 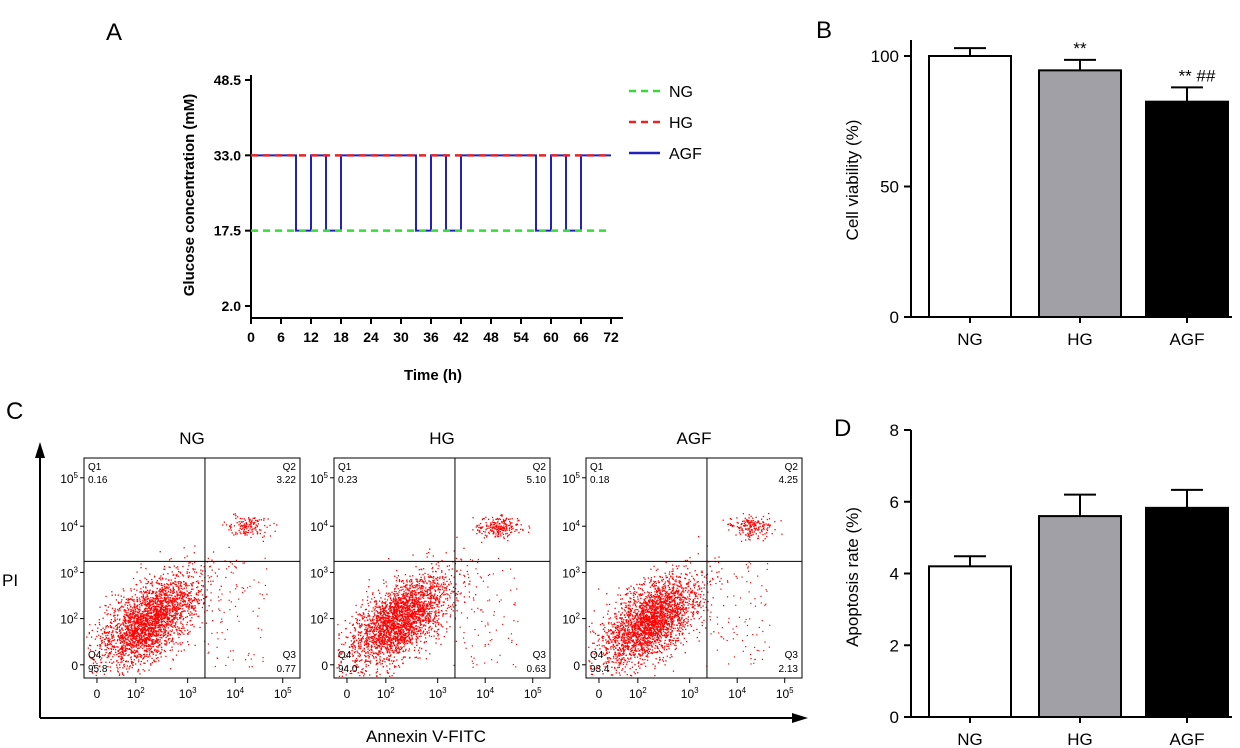 What do you see at coordinates (76, 475) in the screenshot?
I see `y-tick-exponent: 5` at bounding box center [76, 475].